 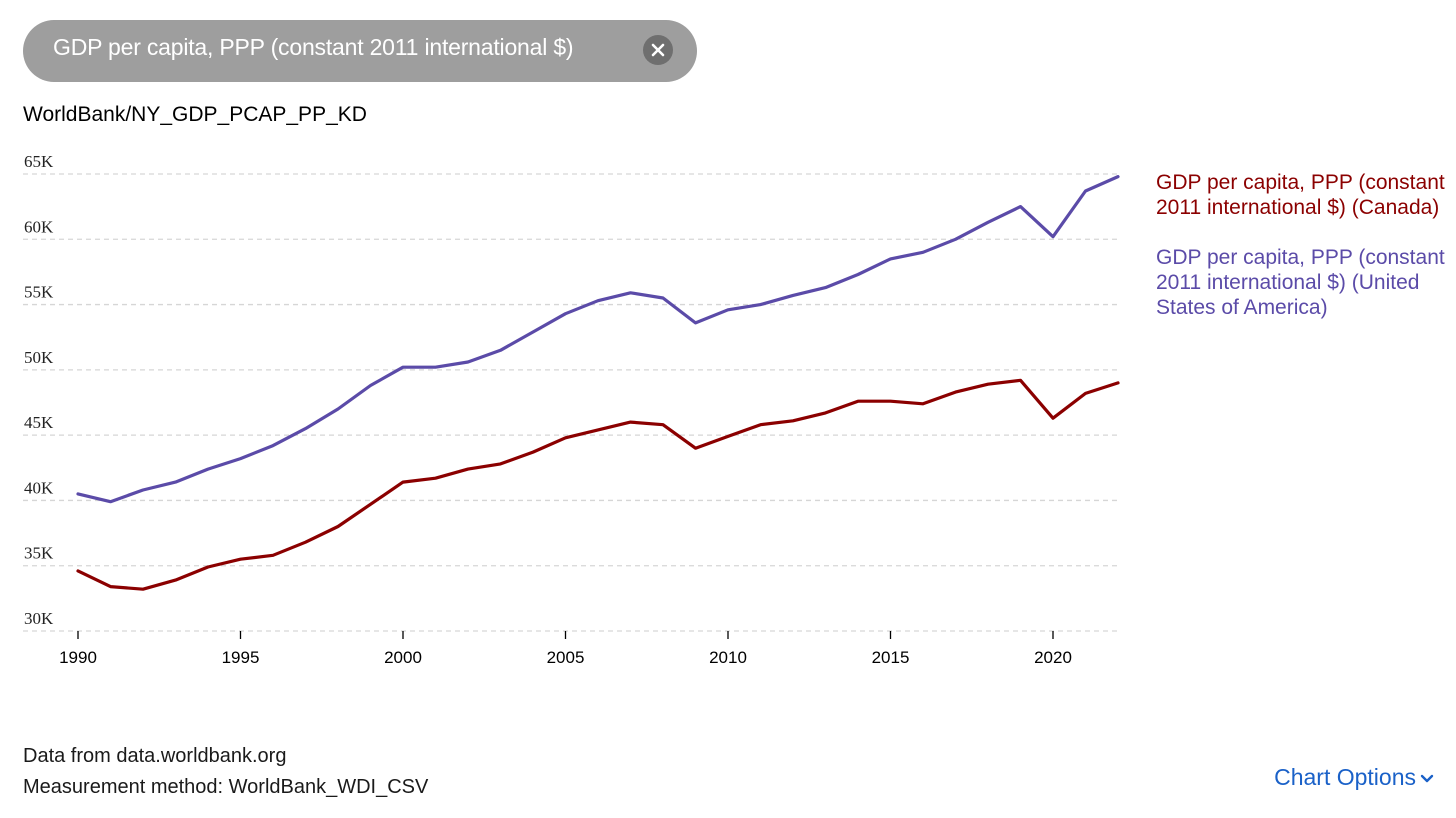 I want to click on x-tick-label: 2010, so click(x=728, y=657).